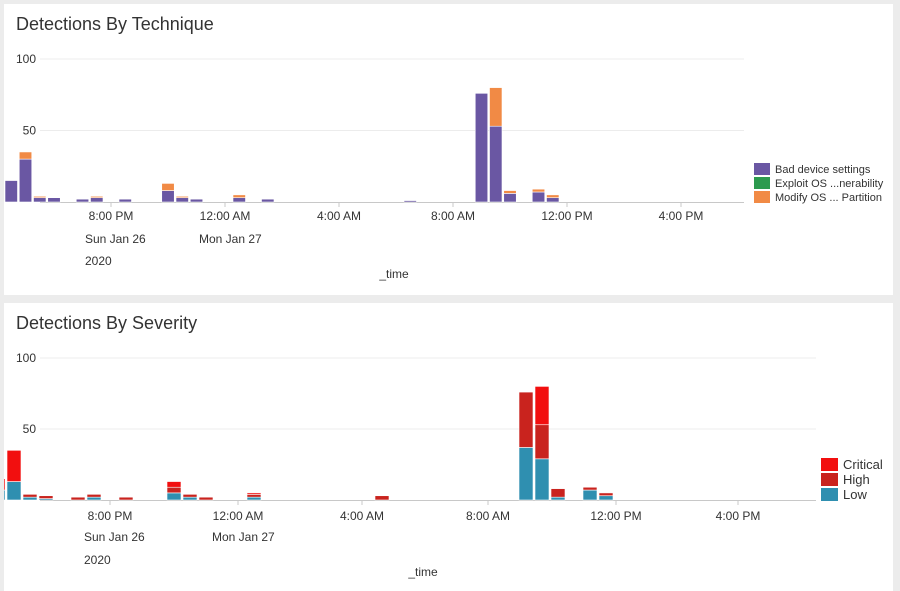 The height and width of the screenshot is (591, 900). I want to click on legend-label: Exploit OS ...nerability, so click(829, 184).